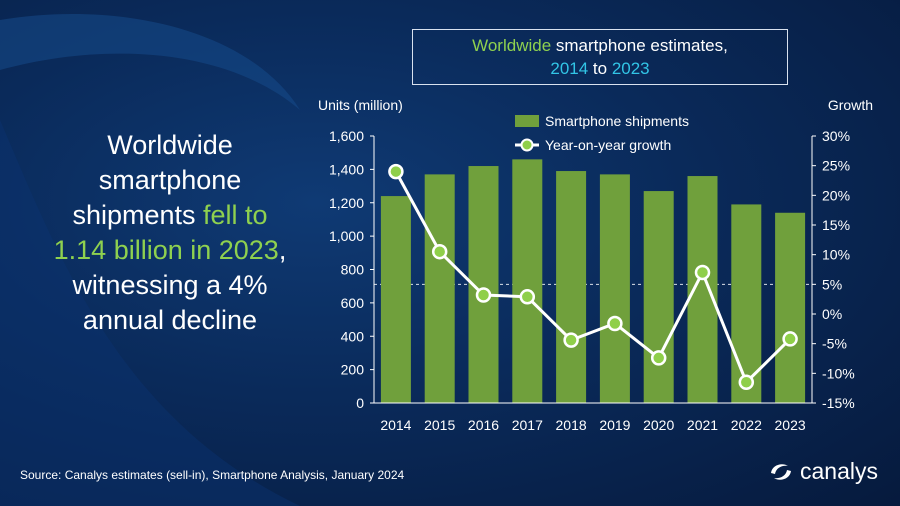 This screenshot has width=900, height=506. What do you see at coordinates (630, 68) in the screenshot?
I see `title-year-end: 2023` at bounding box center [630, 68].